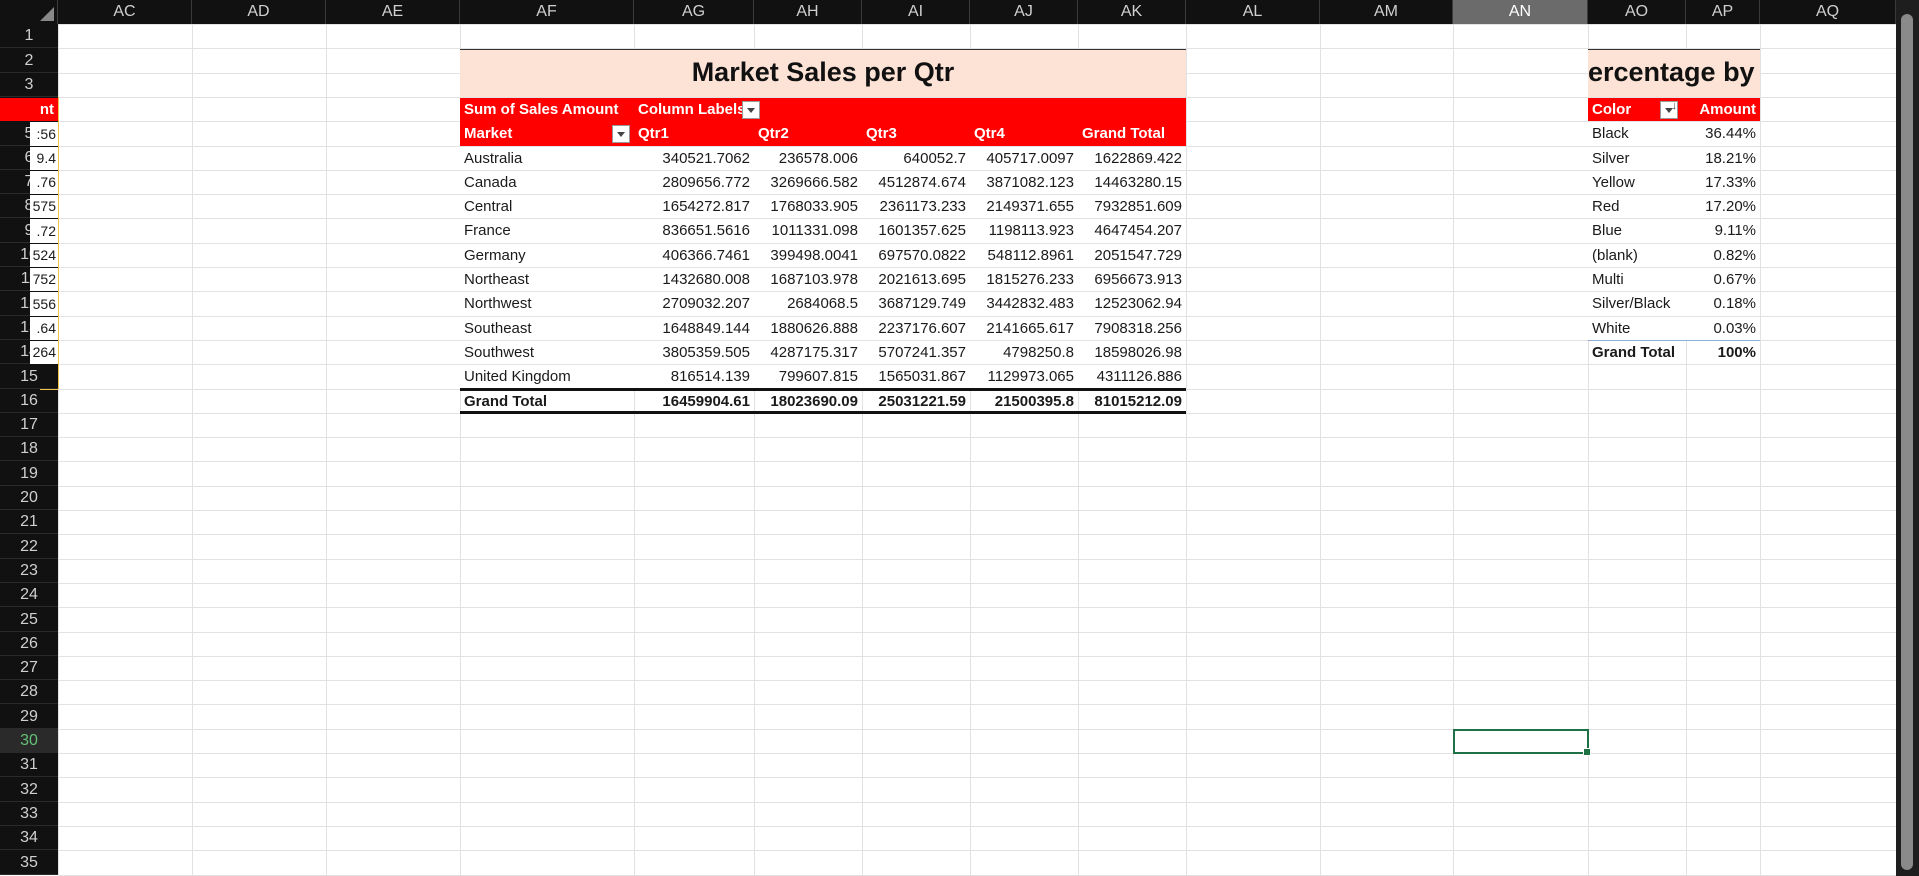 This screenshot has height=876, width=1919. What do you see at coordinates (29, 692) in the screenshot?
I see `row-header-28: 28` at bounding box center [29, 692].